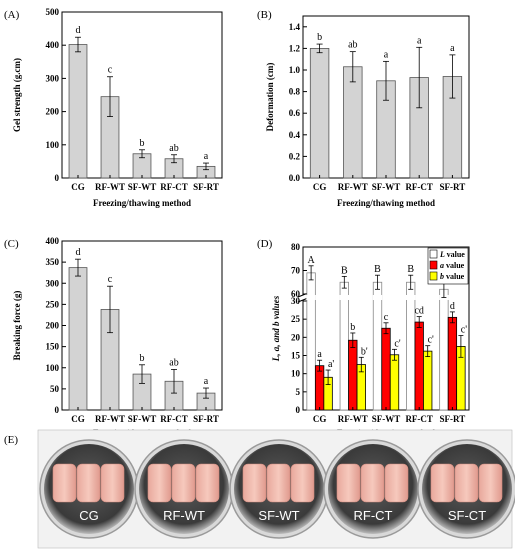  I want to click on petri-dish: RF-CT, so click(373, 489).